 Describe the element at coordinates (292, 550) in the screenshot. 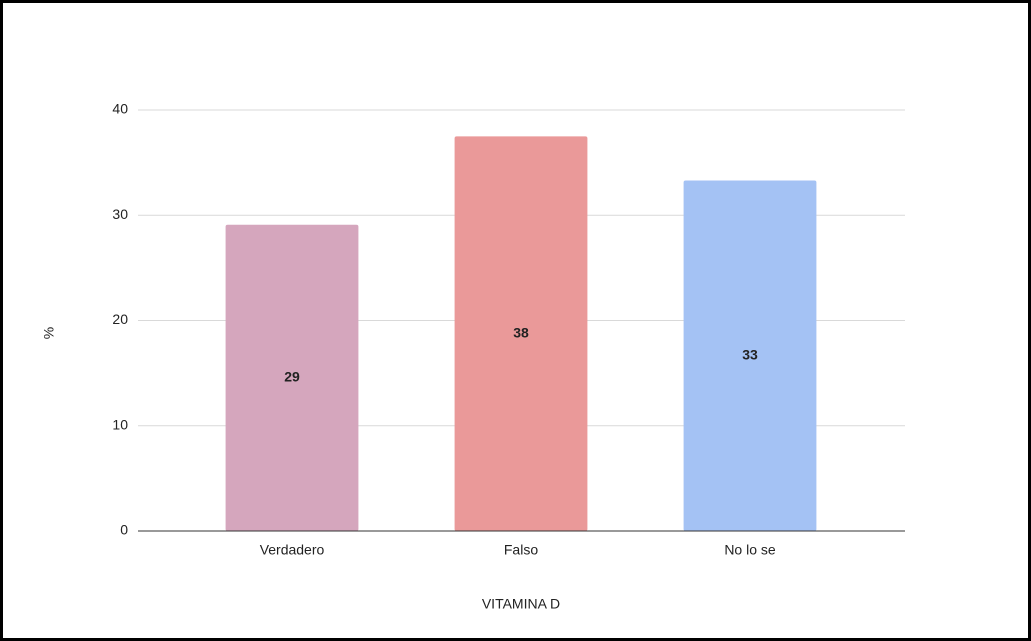

I see `x-tick-label: Verdadero` at that location.